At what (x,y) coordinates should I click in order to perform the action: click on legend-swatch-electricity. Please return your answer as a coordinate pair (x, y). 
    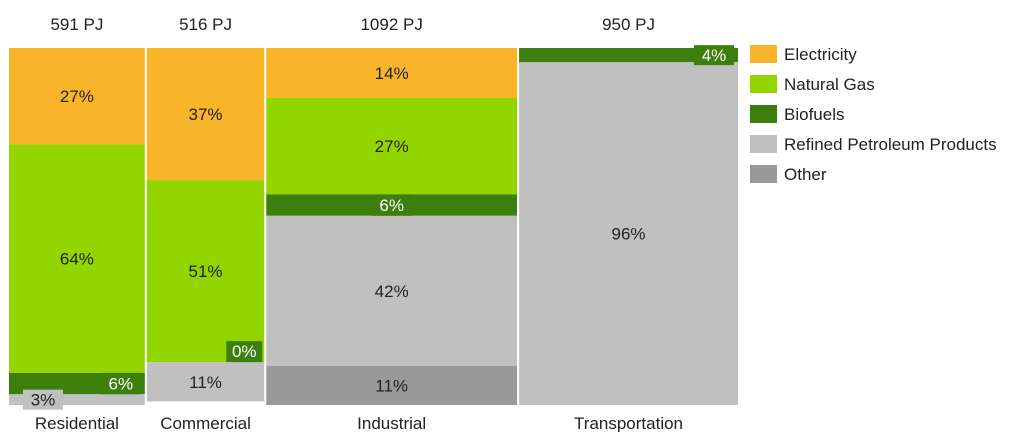
    Looking at the image, I should click on (763, 54).